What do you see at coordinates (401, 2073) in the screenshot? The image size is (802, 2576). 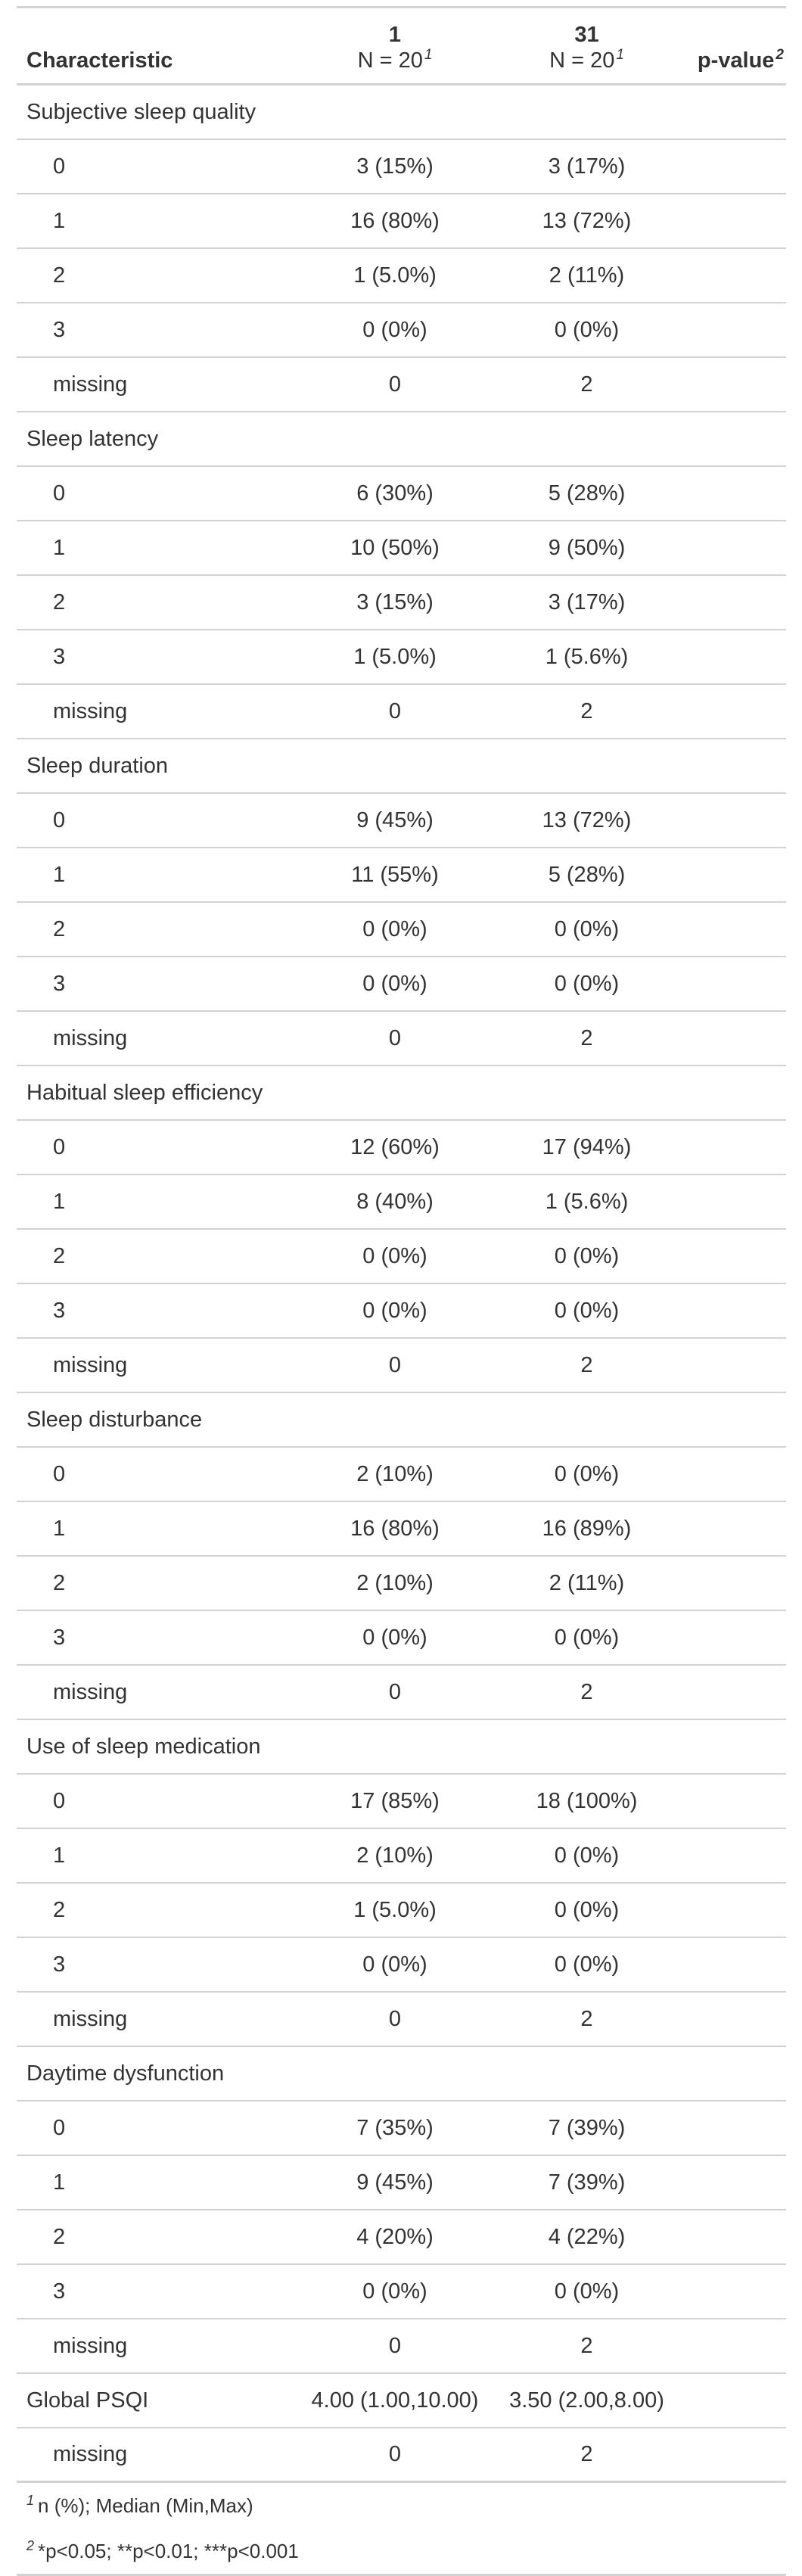 I see `section-header-row: Daytime dysfunction` at bounding box center [401, 2073].